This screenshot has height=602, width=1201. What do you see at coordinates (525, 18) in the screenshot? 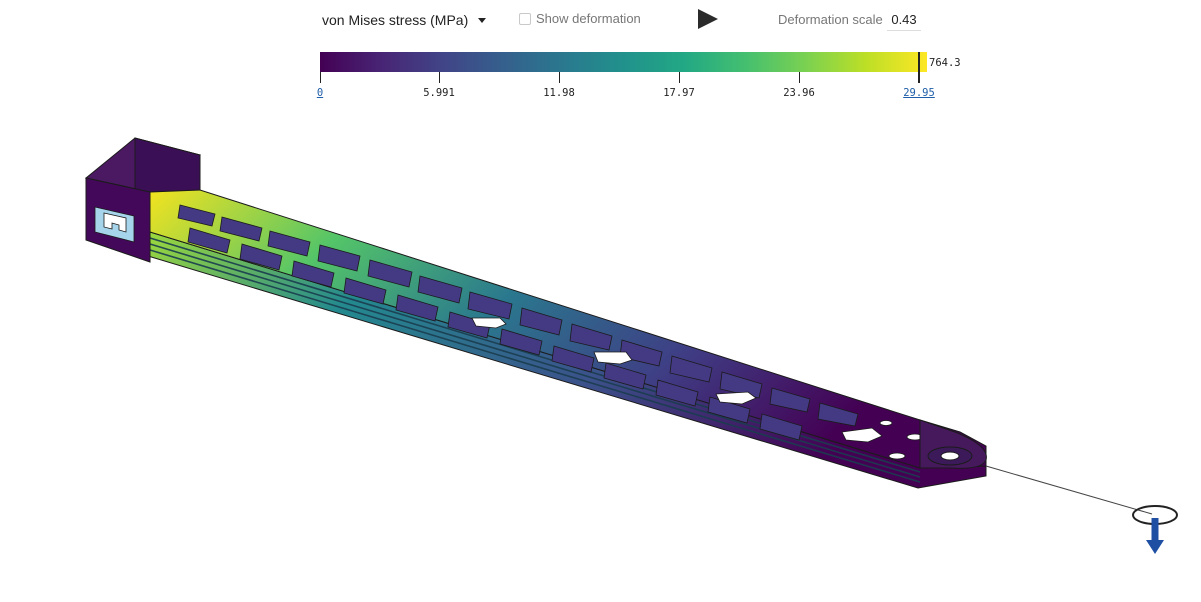
I see `show-deformation-checkbox` at bounding box center [525, 18].